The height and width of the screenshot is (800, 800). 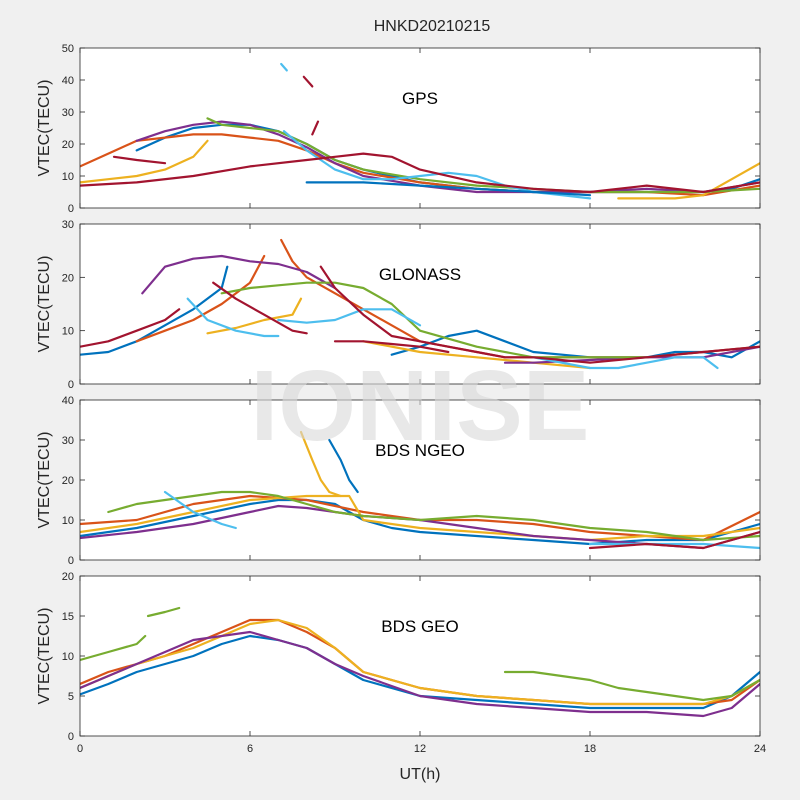 I want to click on y-tick-label: 50, so click(x=68, y=49).